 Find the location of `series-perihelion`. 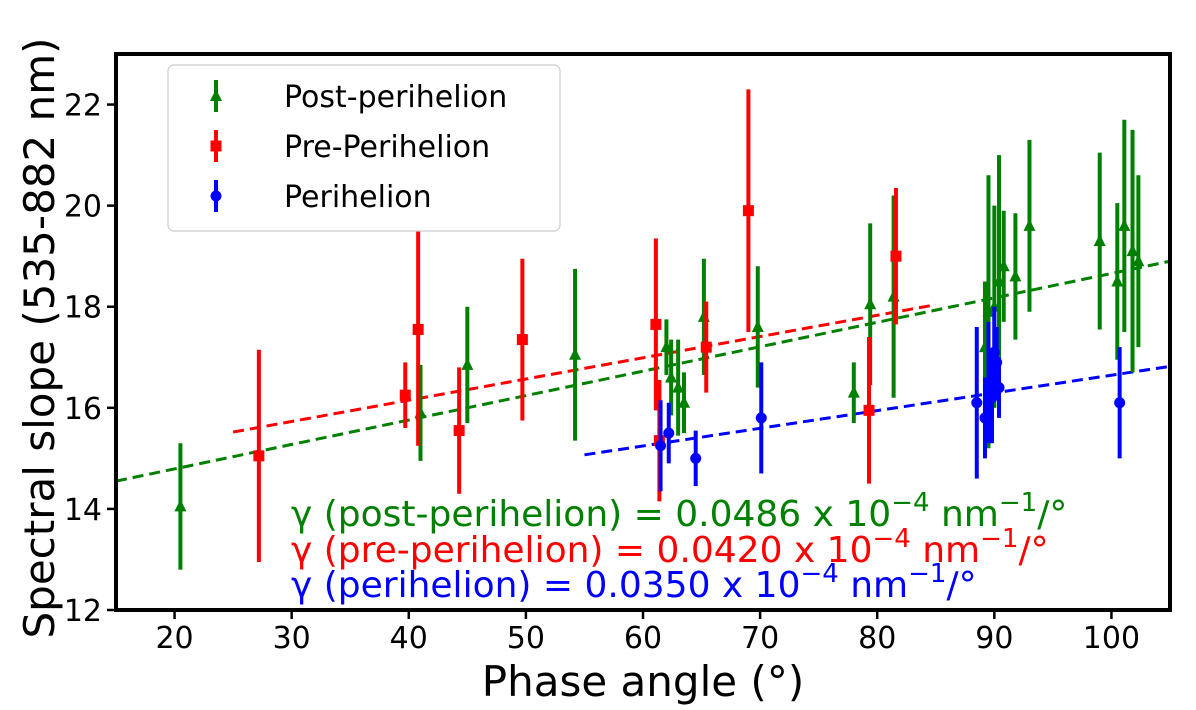

series-perihelion is located at coordinates (890, 399).